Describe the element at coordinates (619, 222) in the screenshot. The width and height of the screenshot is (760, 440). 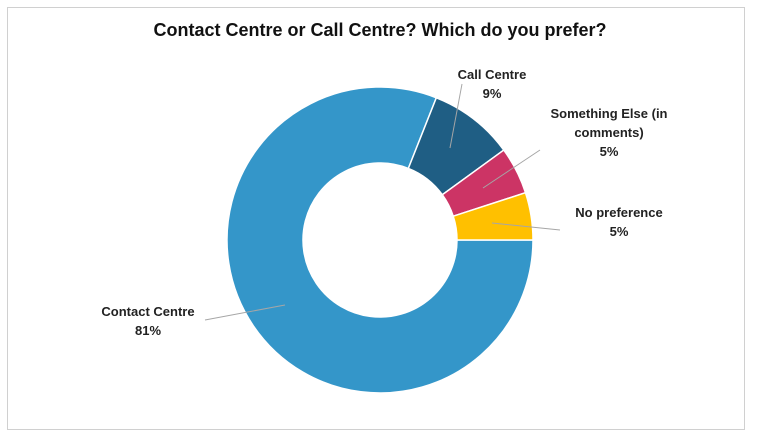
I see `data-label: No preference 5%` at that location.